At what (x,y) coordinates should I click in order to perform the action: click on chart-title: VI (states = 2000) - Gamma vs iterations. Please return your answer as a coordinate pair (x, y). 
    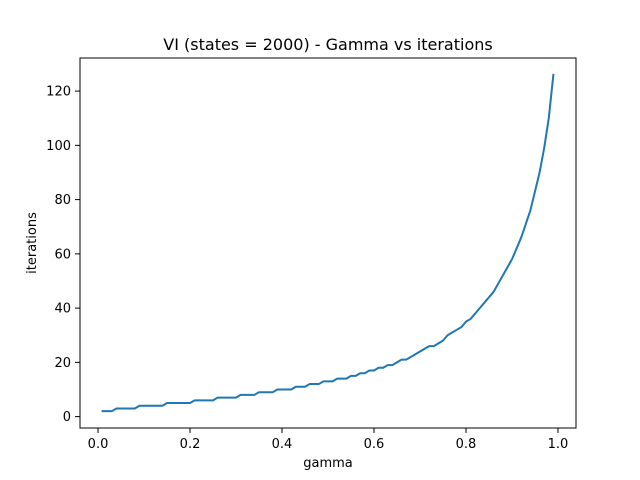
    Looking at the image, I should click on (327, 44).